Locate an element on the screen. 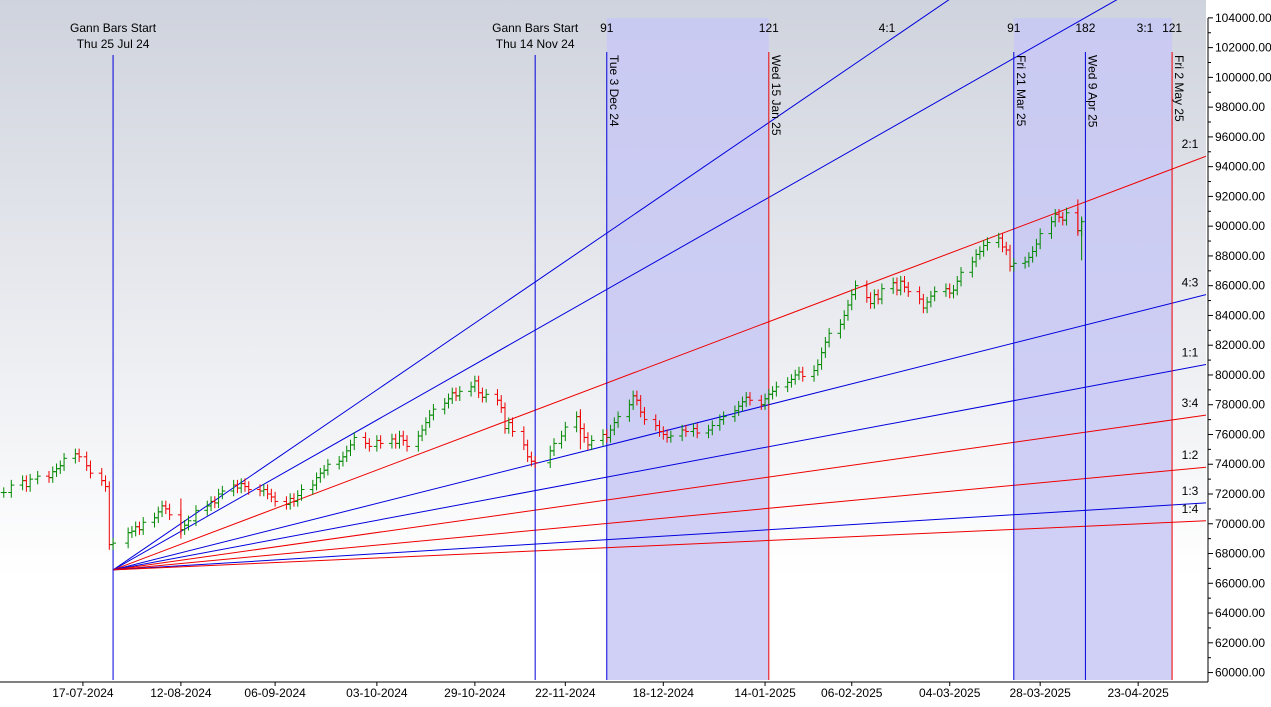 This screenshot has height=707, width=1271. fan-ratio-label: 1:4 is located at coordinates (1190, 509).